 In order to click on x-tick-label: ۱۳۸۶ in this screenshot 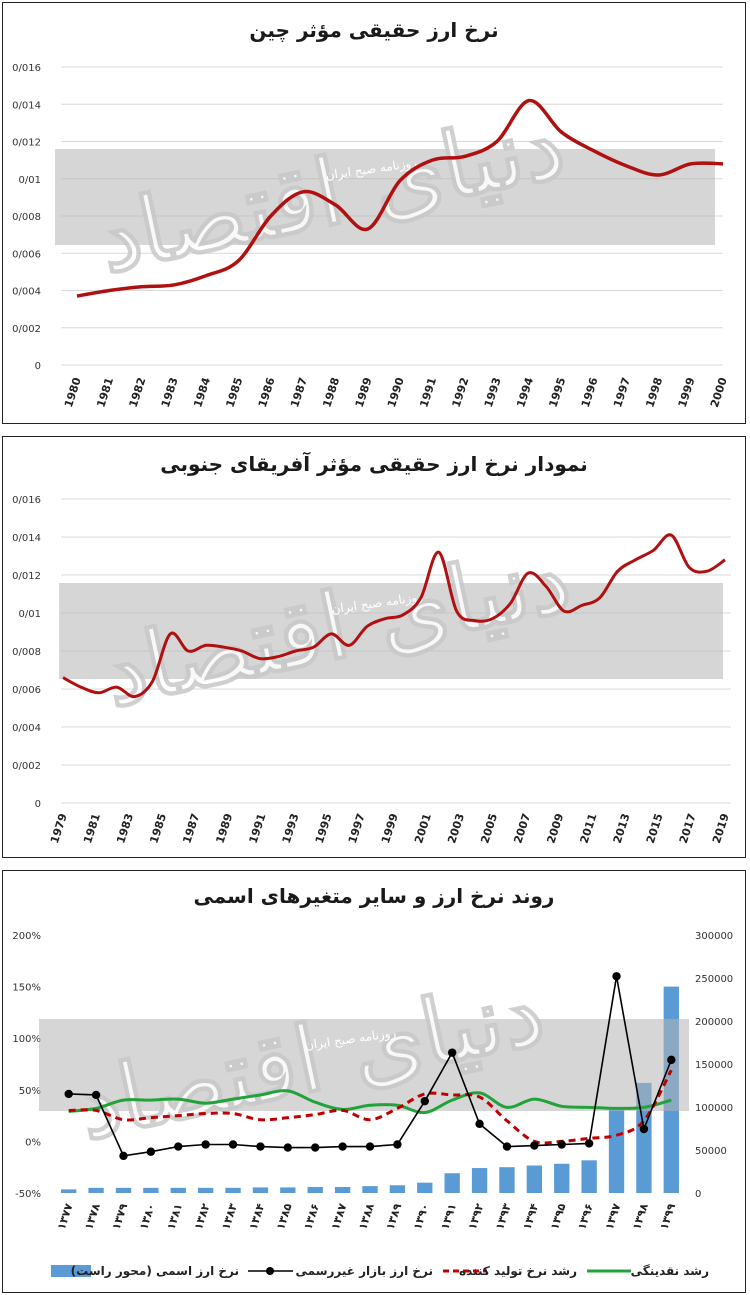, I will do `click(311, 1217)`.